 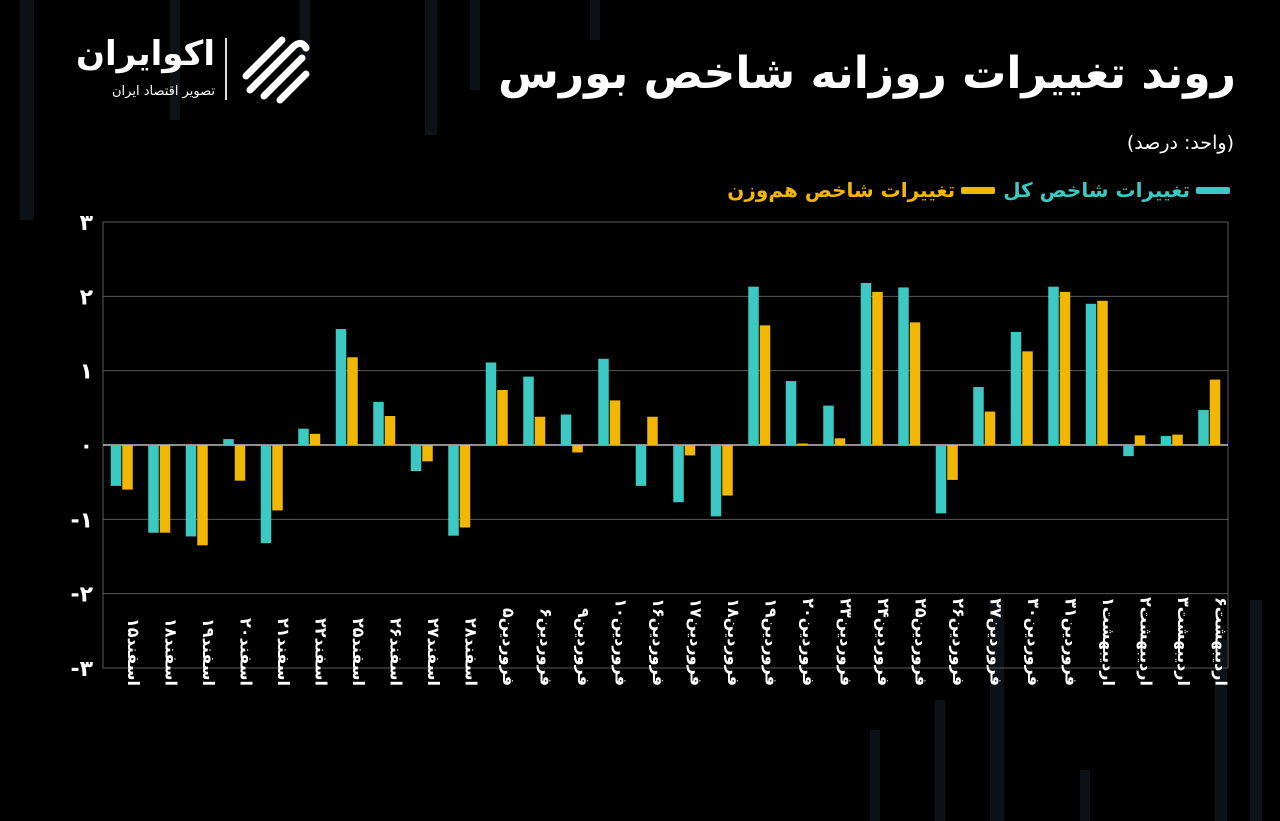 I want to click on x-tick-label: فروردین۲۰, so click(x=808, y=642).